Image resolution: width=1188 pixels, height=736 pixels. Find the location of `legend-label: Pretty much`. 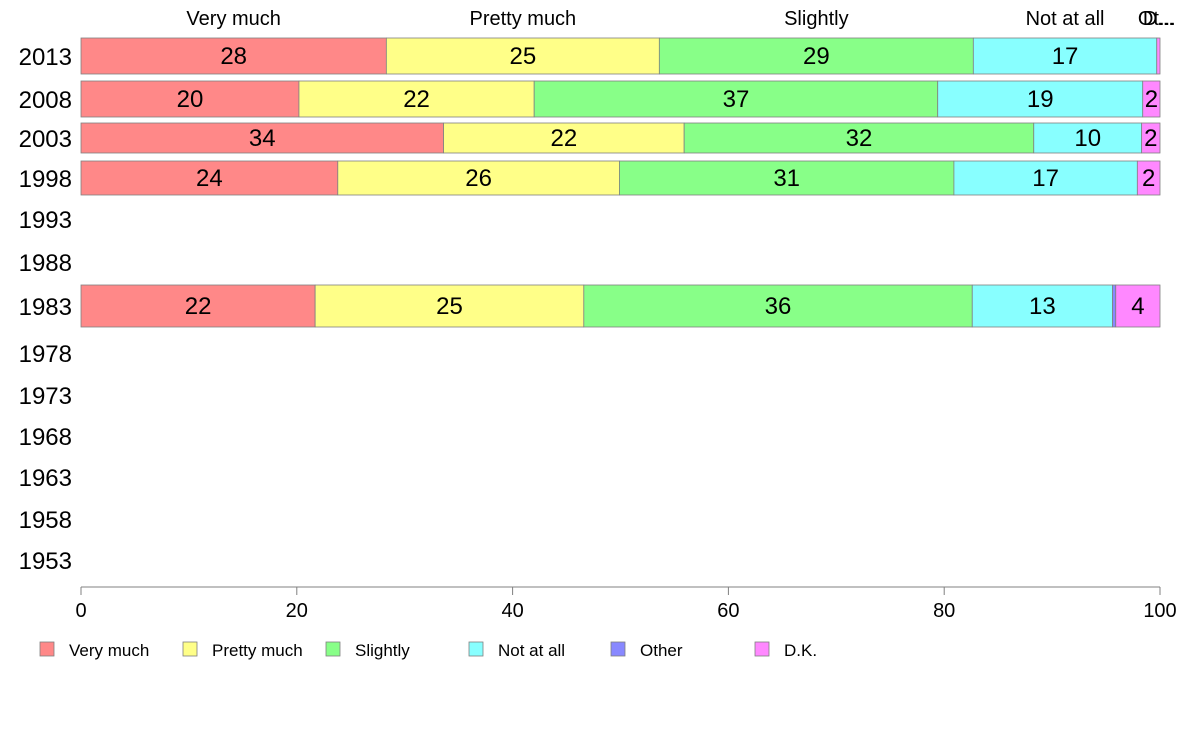

legend-label: Pretty much is located at coordinates (257, 650).